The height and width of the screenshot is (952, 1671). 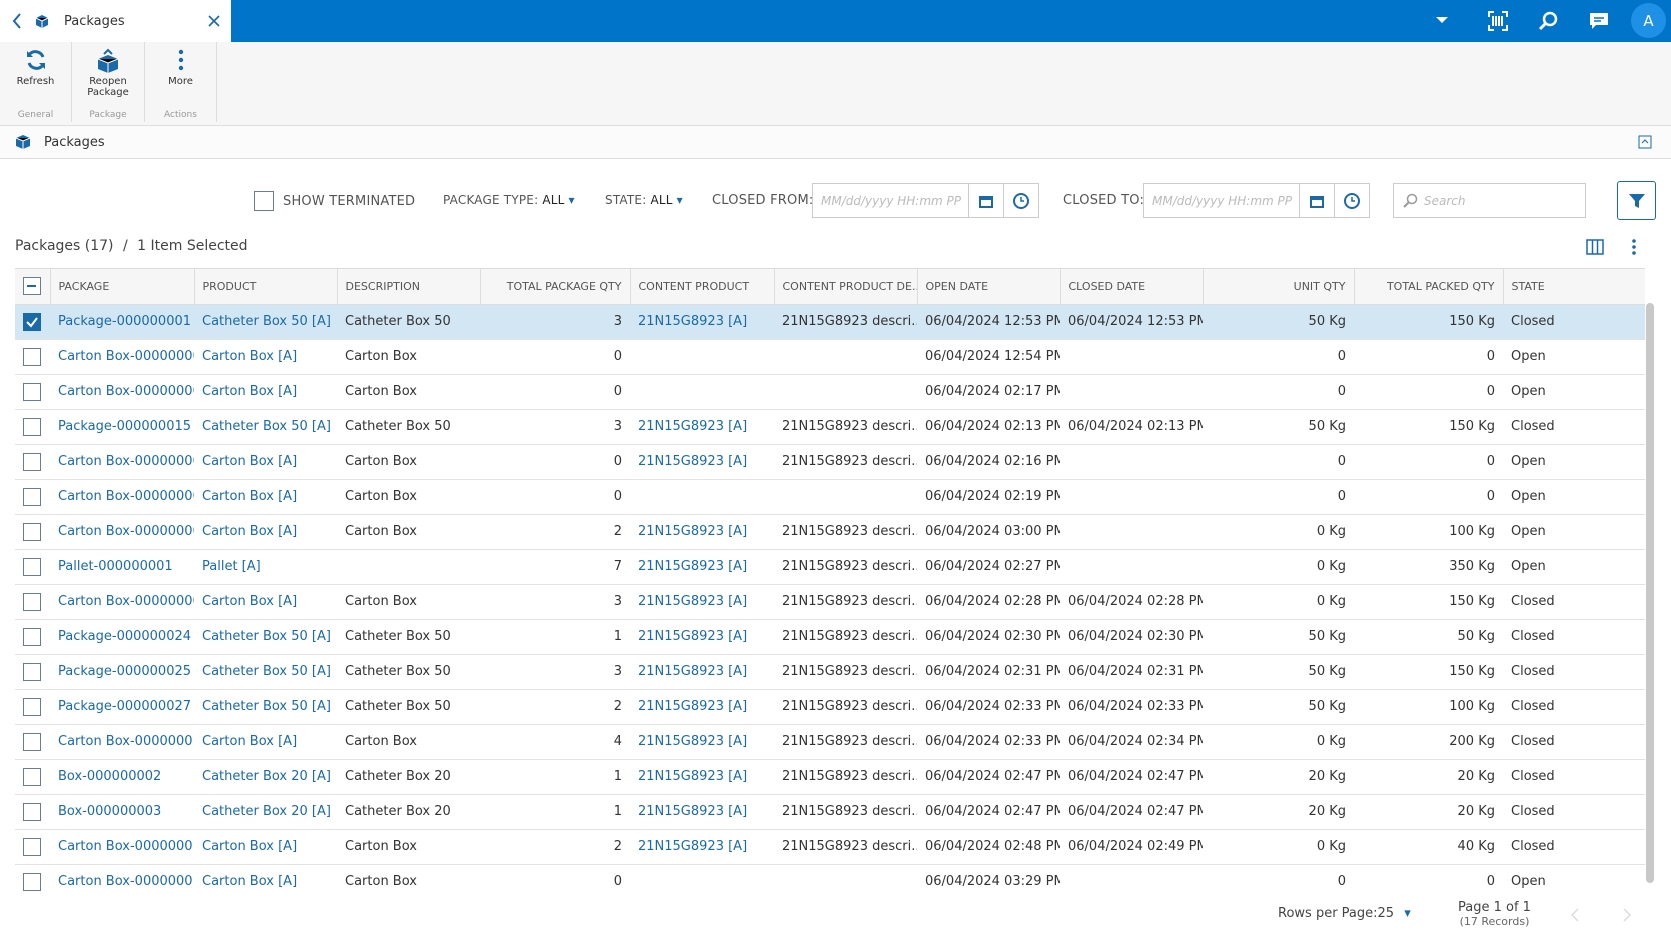 I want to click on cell-link: Package-000000001, so click(x=125, y=321).